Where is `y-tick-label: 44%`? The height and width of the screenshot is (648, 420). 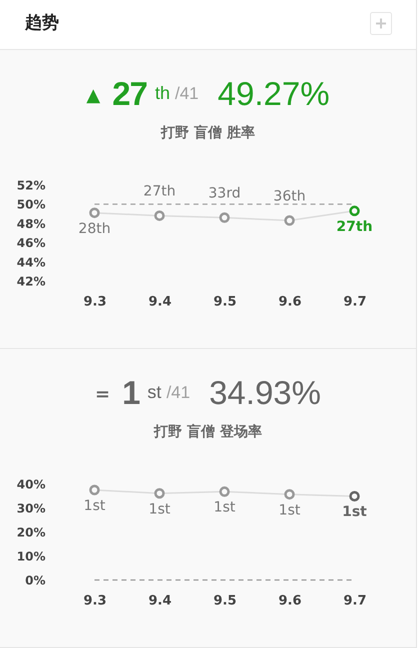 y-tick-label: 44% is located at coordinates (31, 262).